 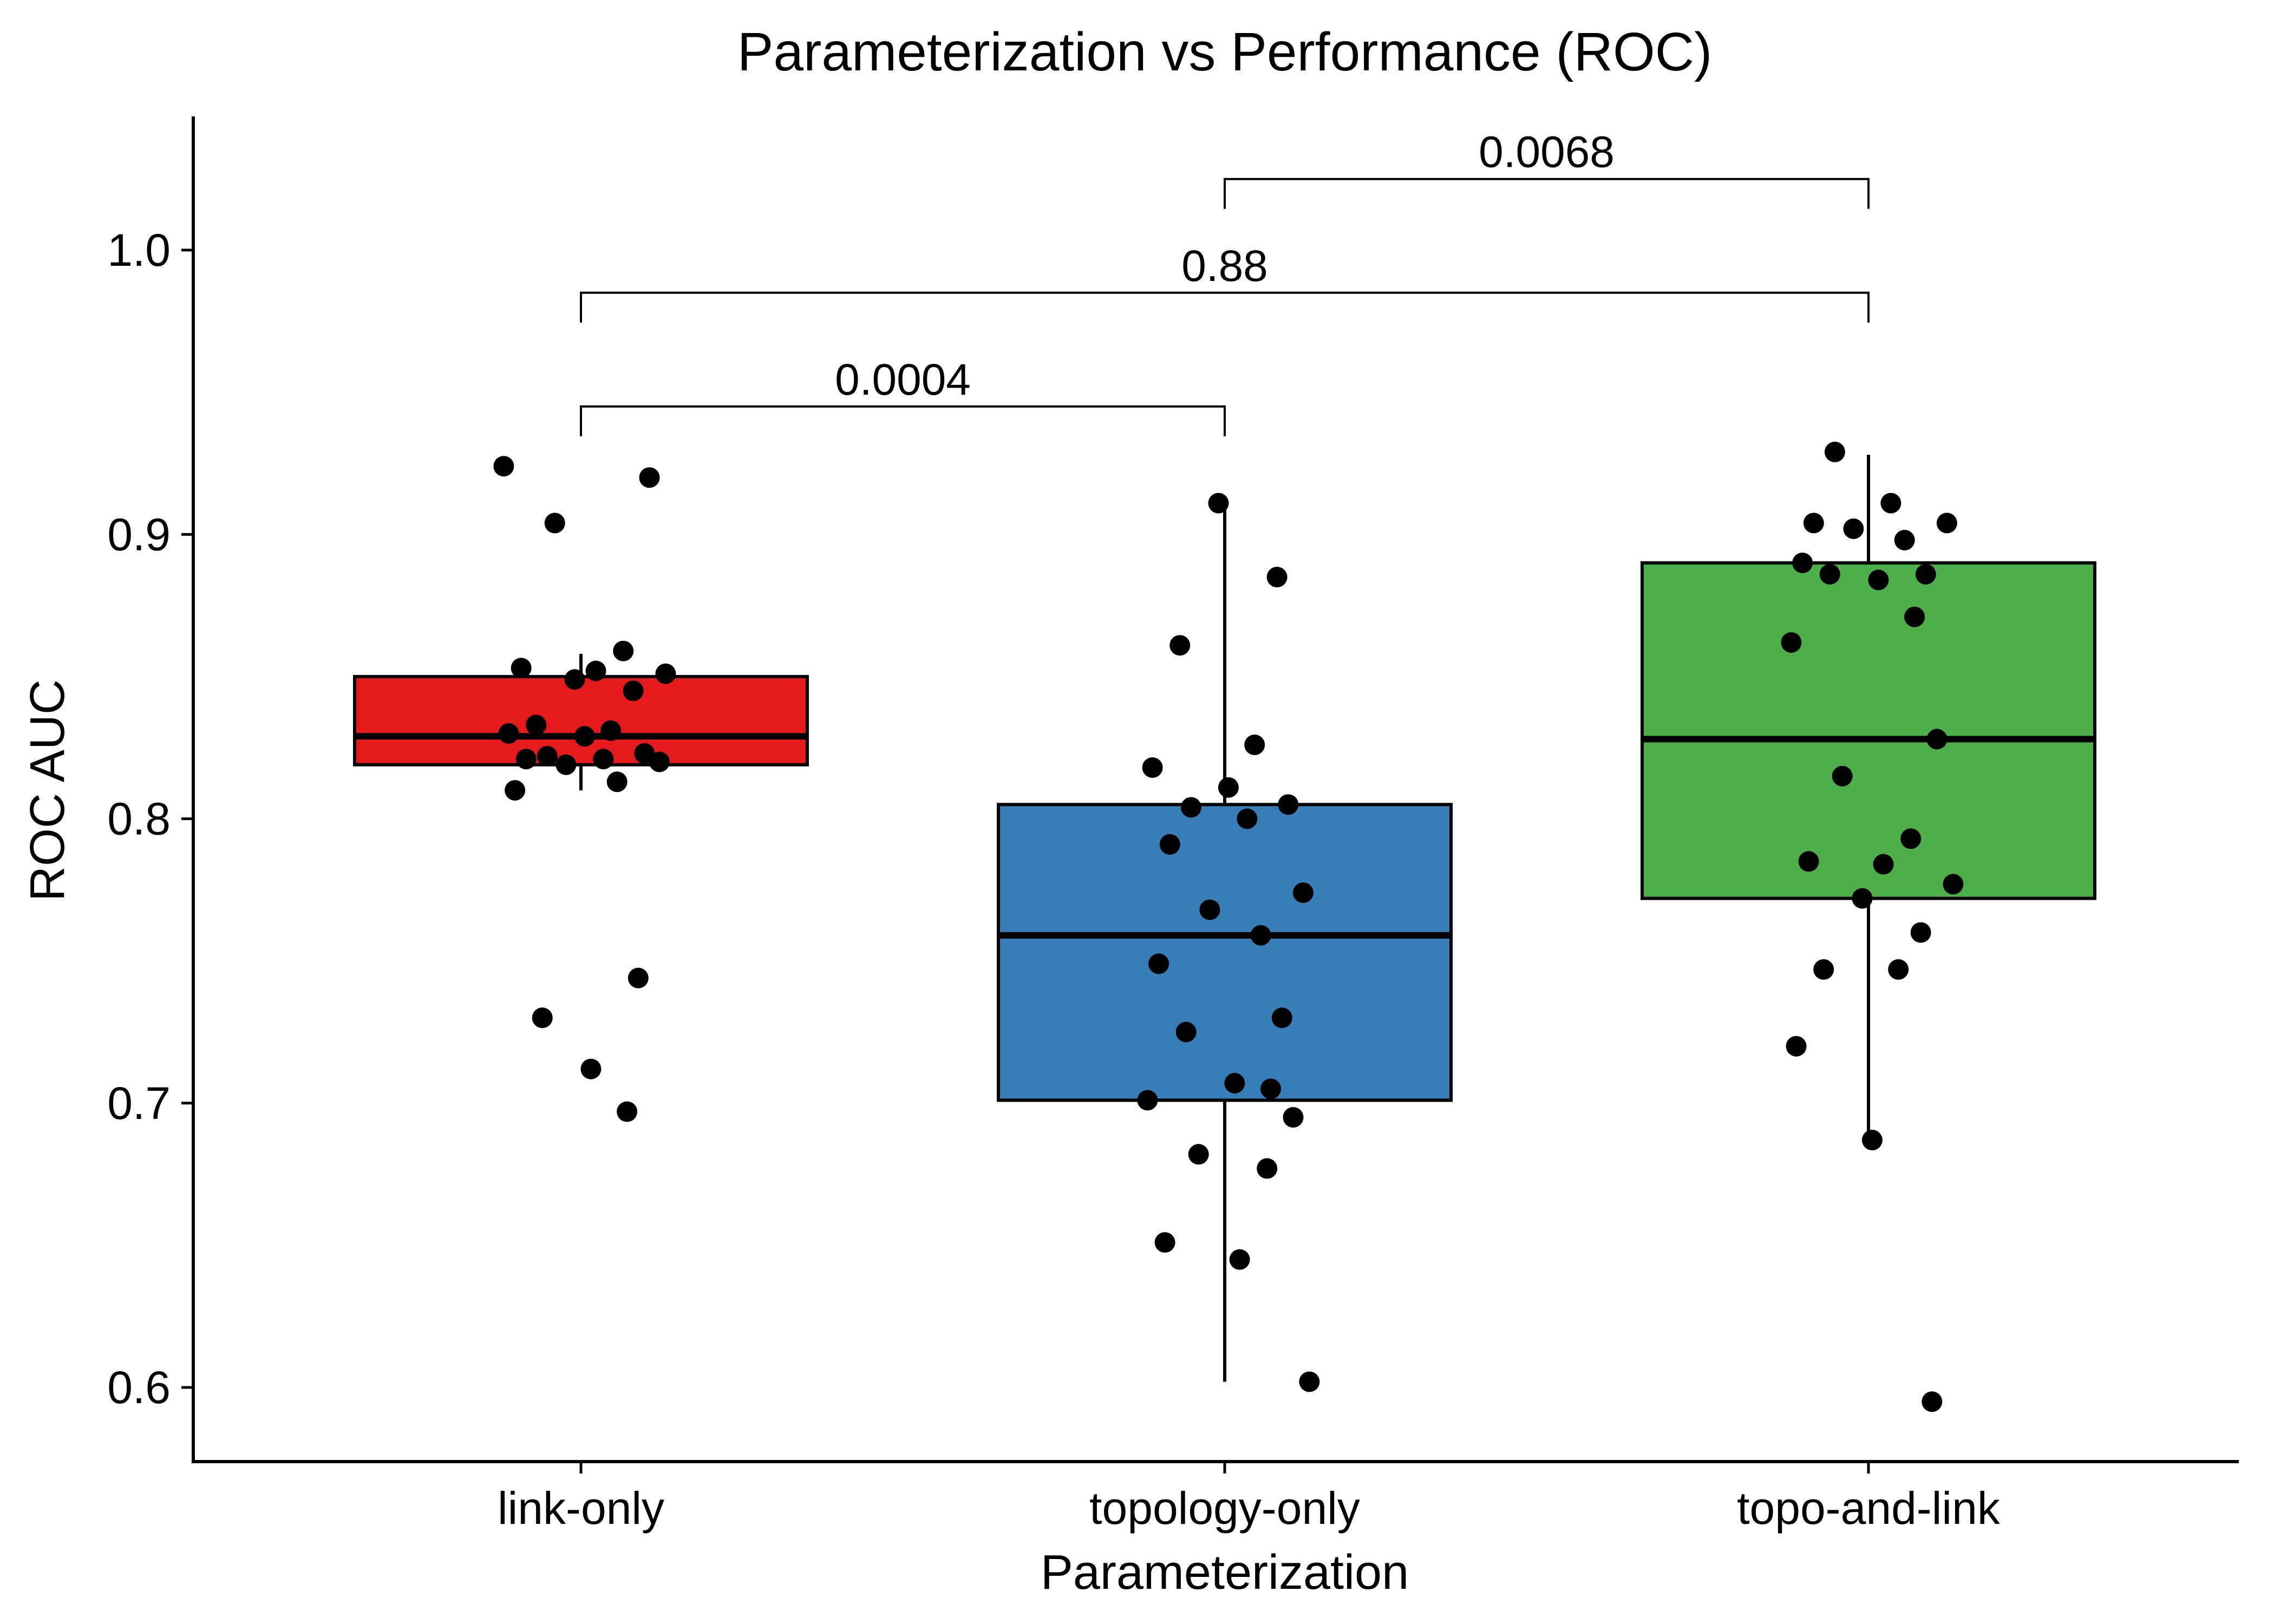 I want to click on chart-title: Parameterization vs Performance (ROC), so click(x=1225, y=52).